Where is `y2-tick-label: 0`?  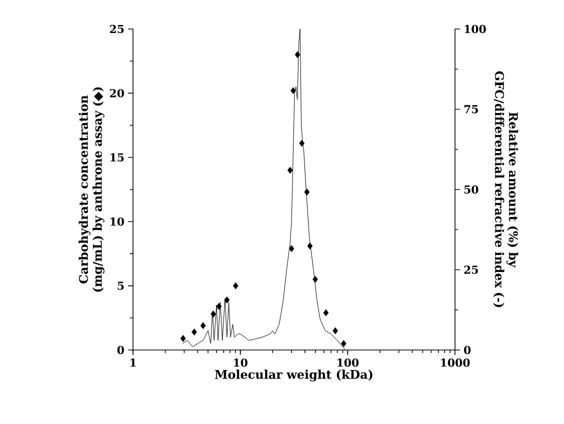 y2-tick-label: 0 is located at coordinates (467, 350).